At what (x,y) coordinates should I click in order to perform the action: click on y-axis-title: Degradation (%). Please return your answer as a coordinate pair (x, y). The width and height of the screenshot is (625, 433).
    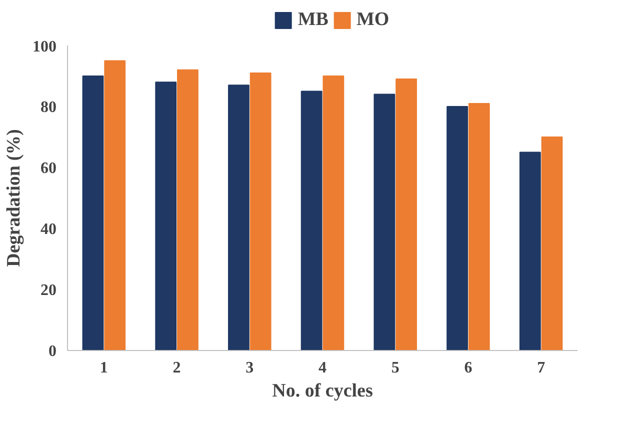
    Looking at the image, I should click on (14, 198).